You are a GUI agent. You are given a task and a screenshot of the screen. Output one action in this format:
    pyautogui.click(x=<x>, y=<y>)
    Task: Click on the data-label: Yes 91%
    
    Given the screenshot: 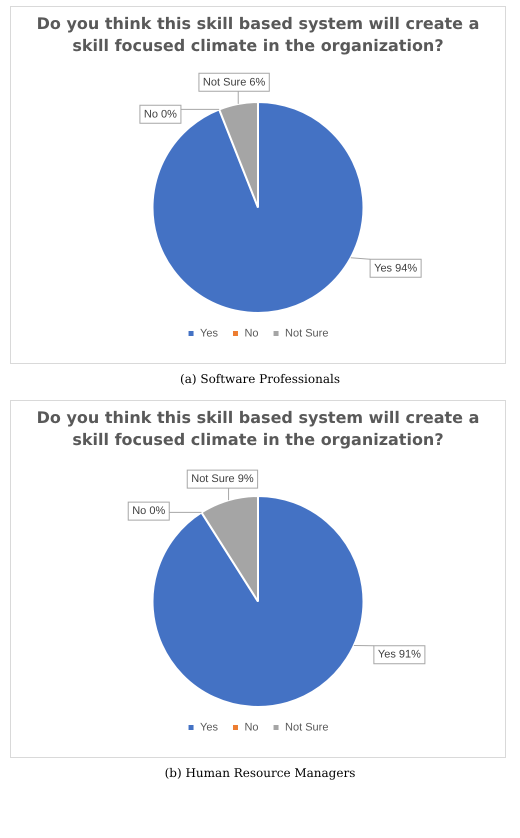 What is the action you would take?
    pyautogui.click(x=400, y=654)
    